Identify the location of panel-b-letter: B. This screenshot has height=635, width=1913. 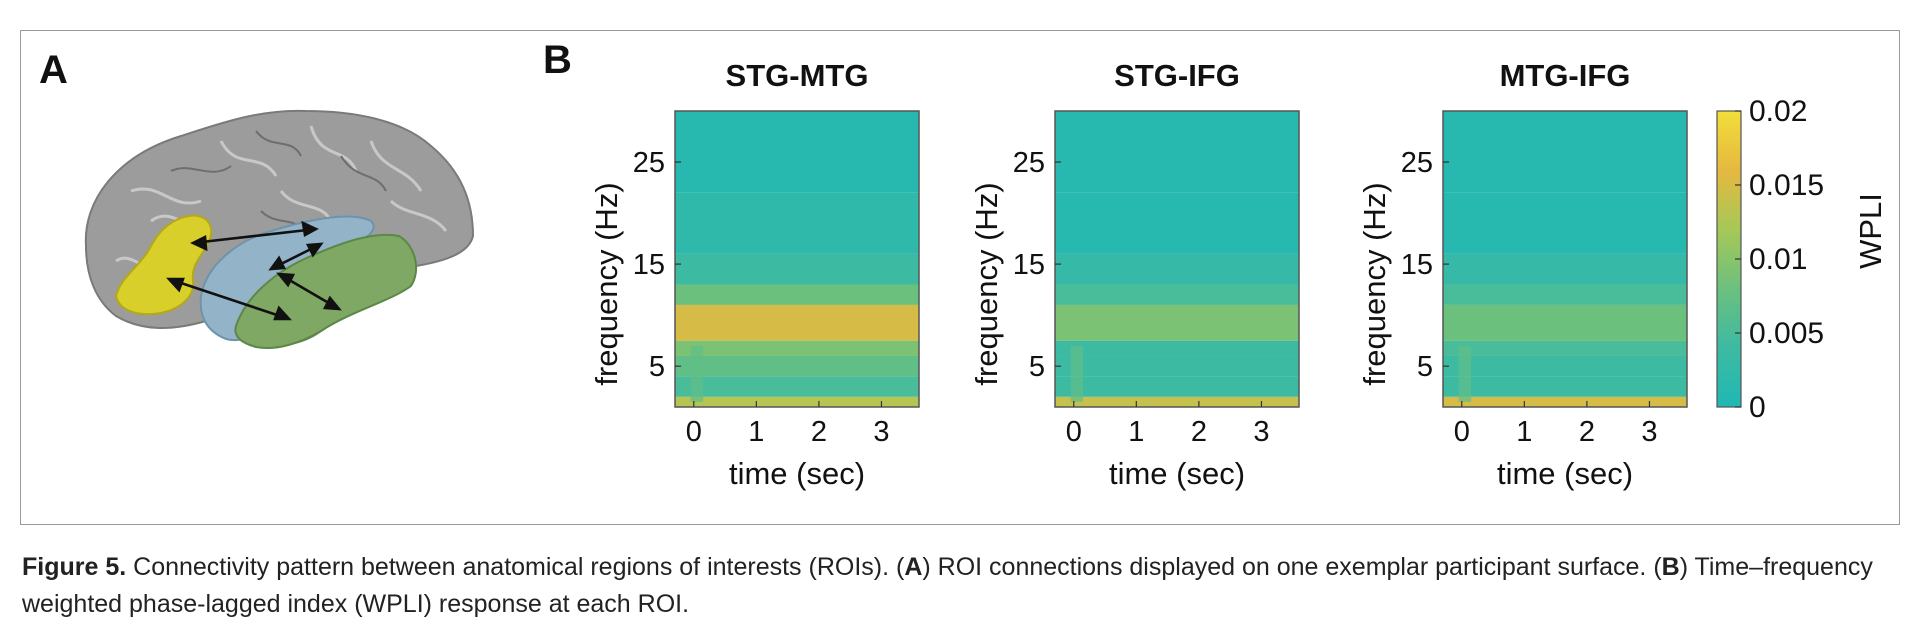
(557, 60).